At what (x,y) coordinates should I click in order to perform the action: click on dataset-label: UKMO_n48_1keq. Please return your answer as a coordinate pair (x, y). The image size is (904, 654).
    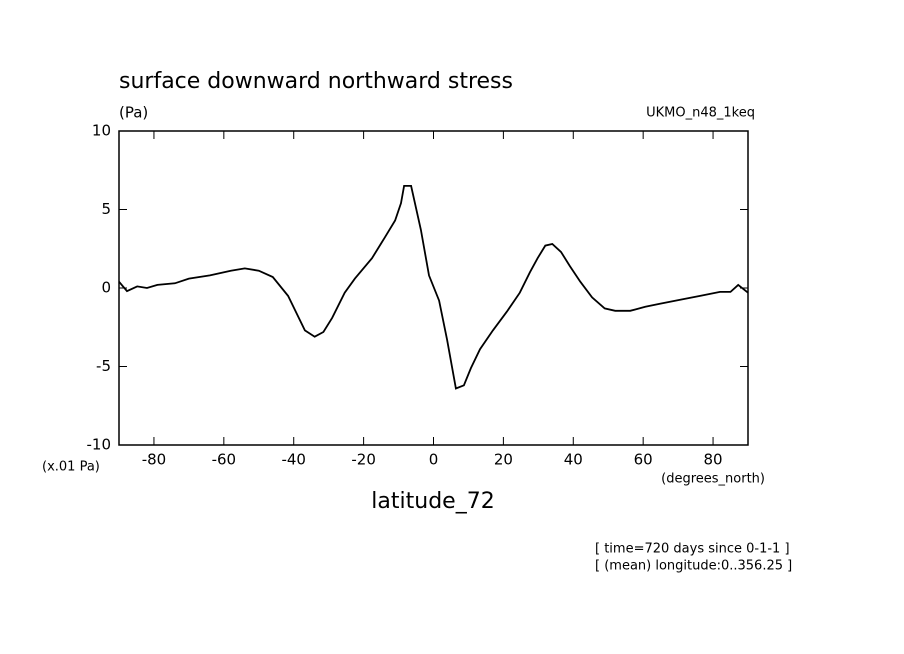
    Looking at the image, I should click on (700, 113).